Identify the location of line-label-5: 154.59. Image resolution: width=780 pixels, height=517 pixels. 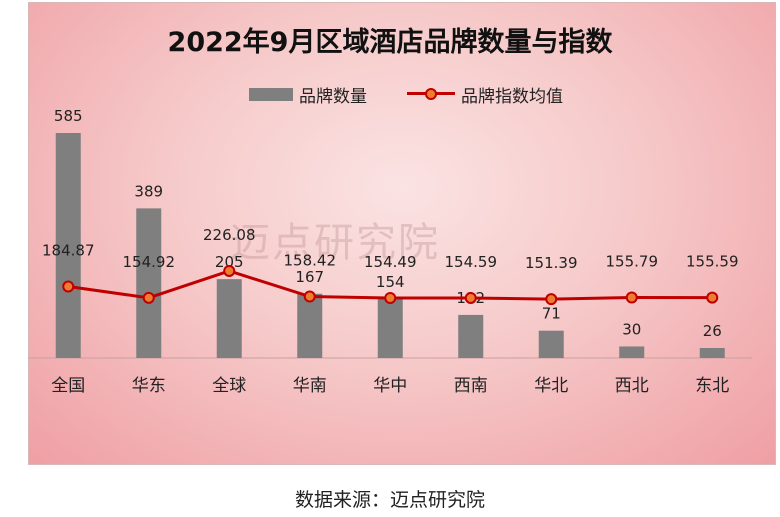
(471, 262).